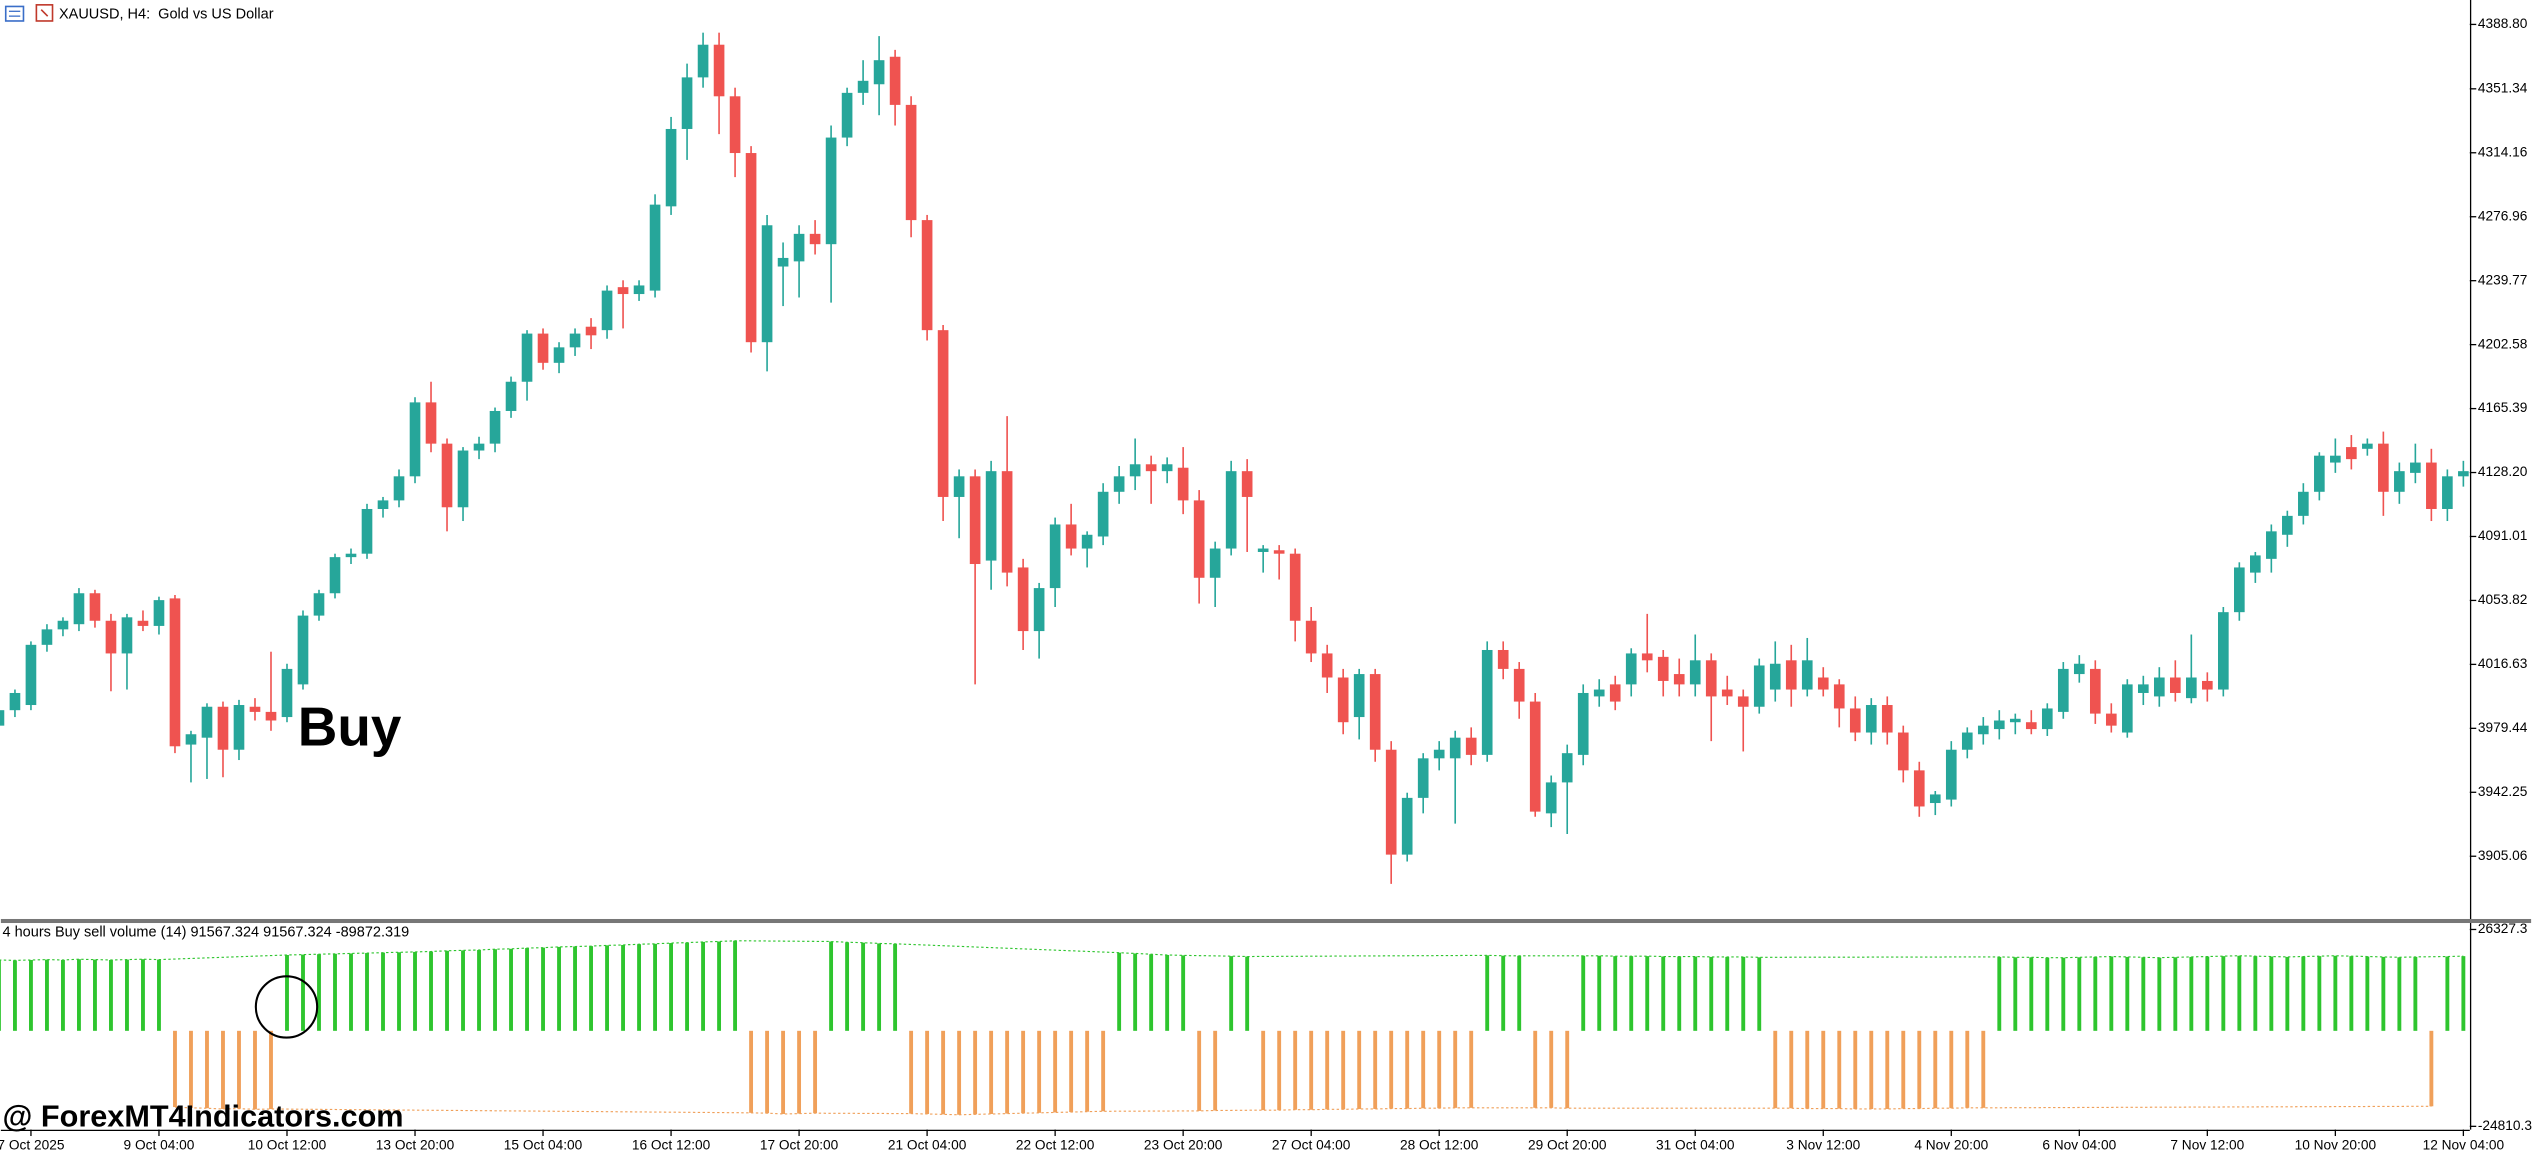 Image resolution: width=2532 pixels, height=1157 pixels. I want to click on x-tick-label: 15 Oct 04:00, so click(543, 1144).